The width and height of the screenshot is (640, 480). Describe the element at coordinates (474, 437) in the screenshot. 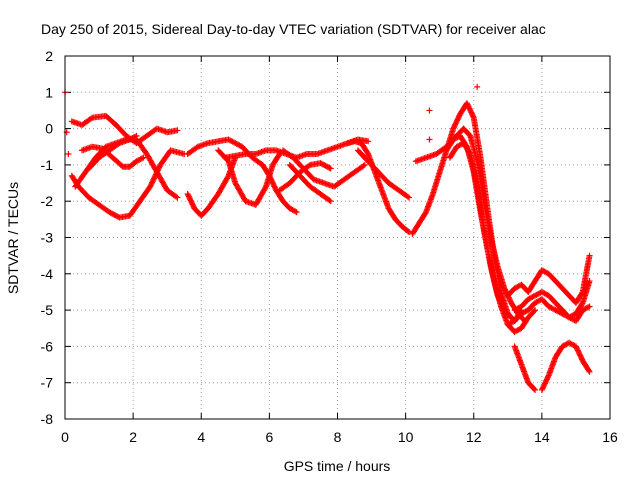

I see `x-tick-label: 12` at that location.